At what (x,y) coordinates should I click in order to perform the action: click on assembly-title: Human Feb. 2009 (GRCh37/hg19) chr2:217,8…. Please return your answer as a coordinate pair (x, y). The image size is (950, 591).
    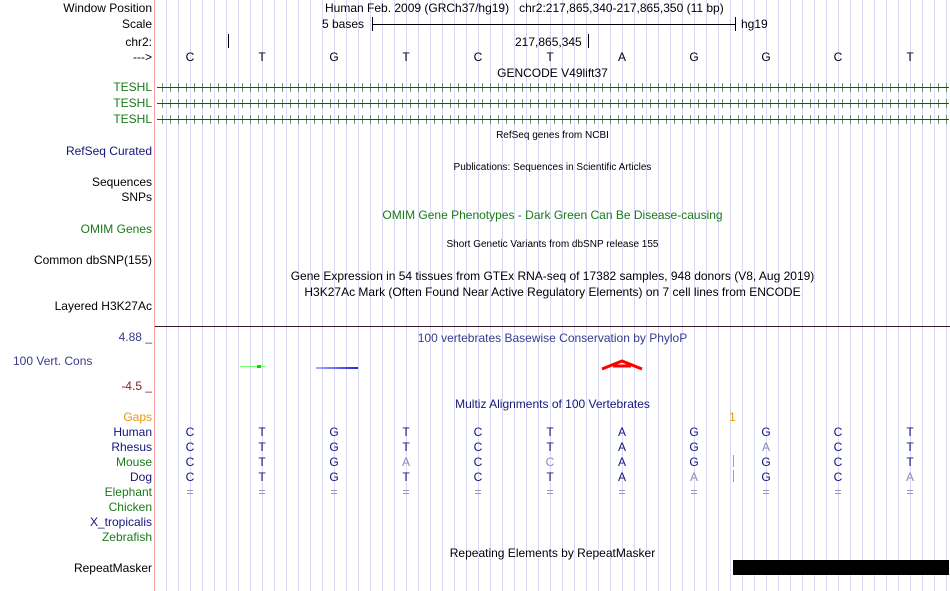
    Looking at the image, I should click on (524, 8).